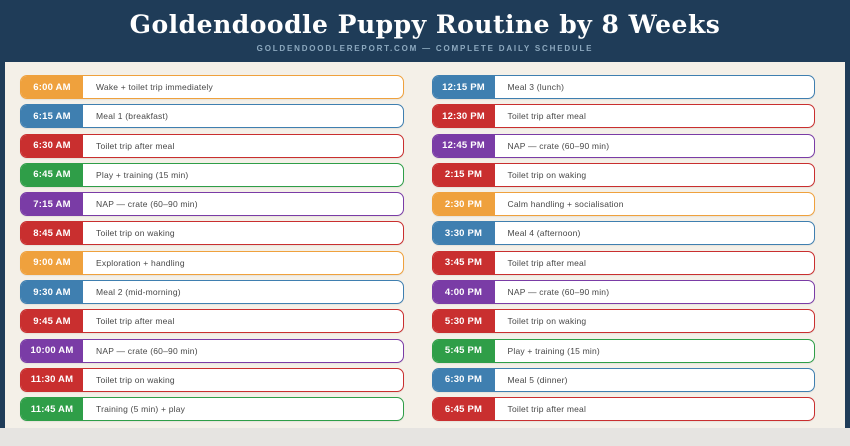 This screenshot has width=850, height=446. Describe the element at coordinates (463, 409) in the screenshot. I see `time-badge: 6:45 PM` at that location.